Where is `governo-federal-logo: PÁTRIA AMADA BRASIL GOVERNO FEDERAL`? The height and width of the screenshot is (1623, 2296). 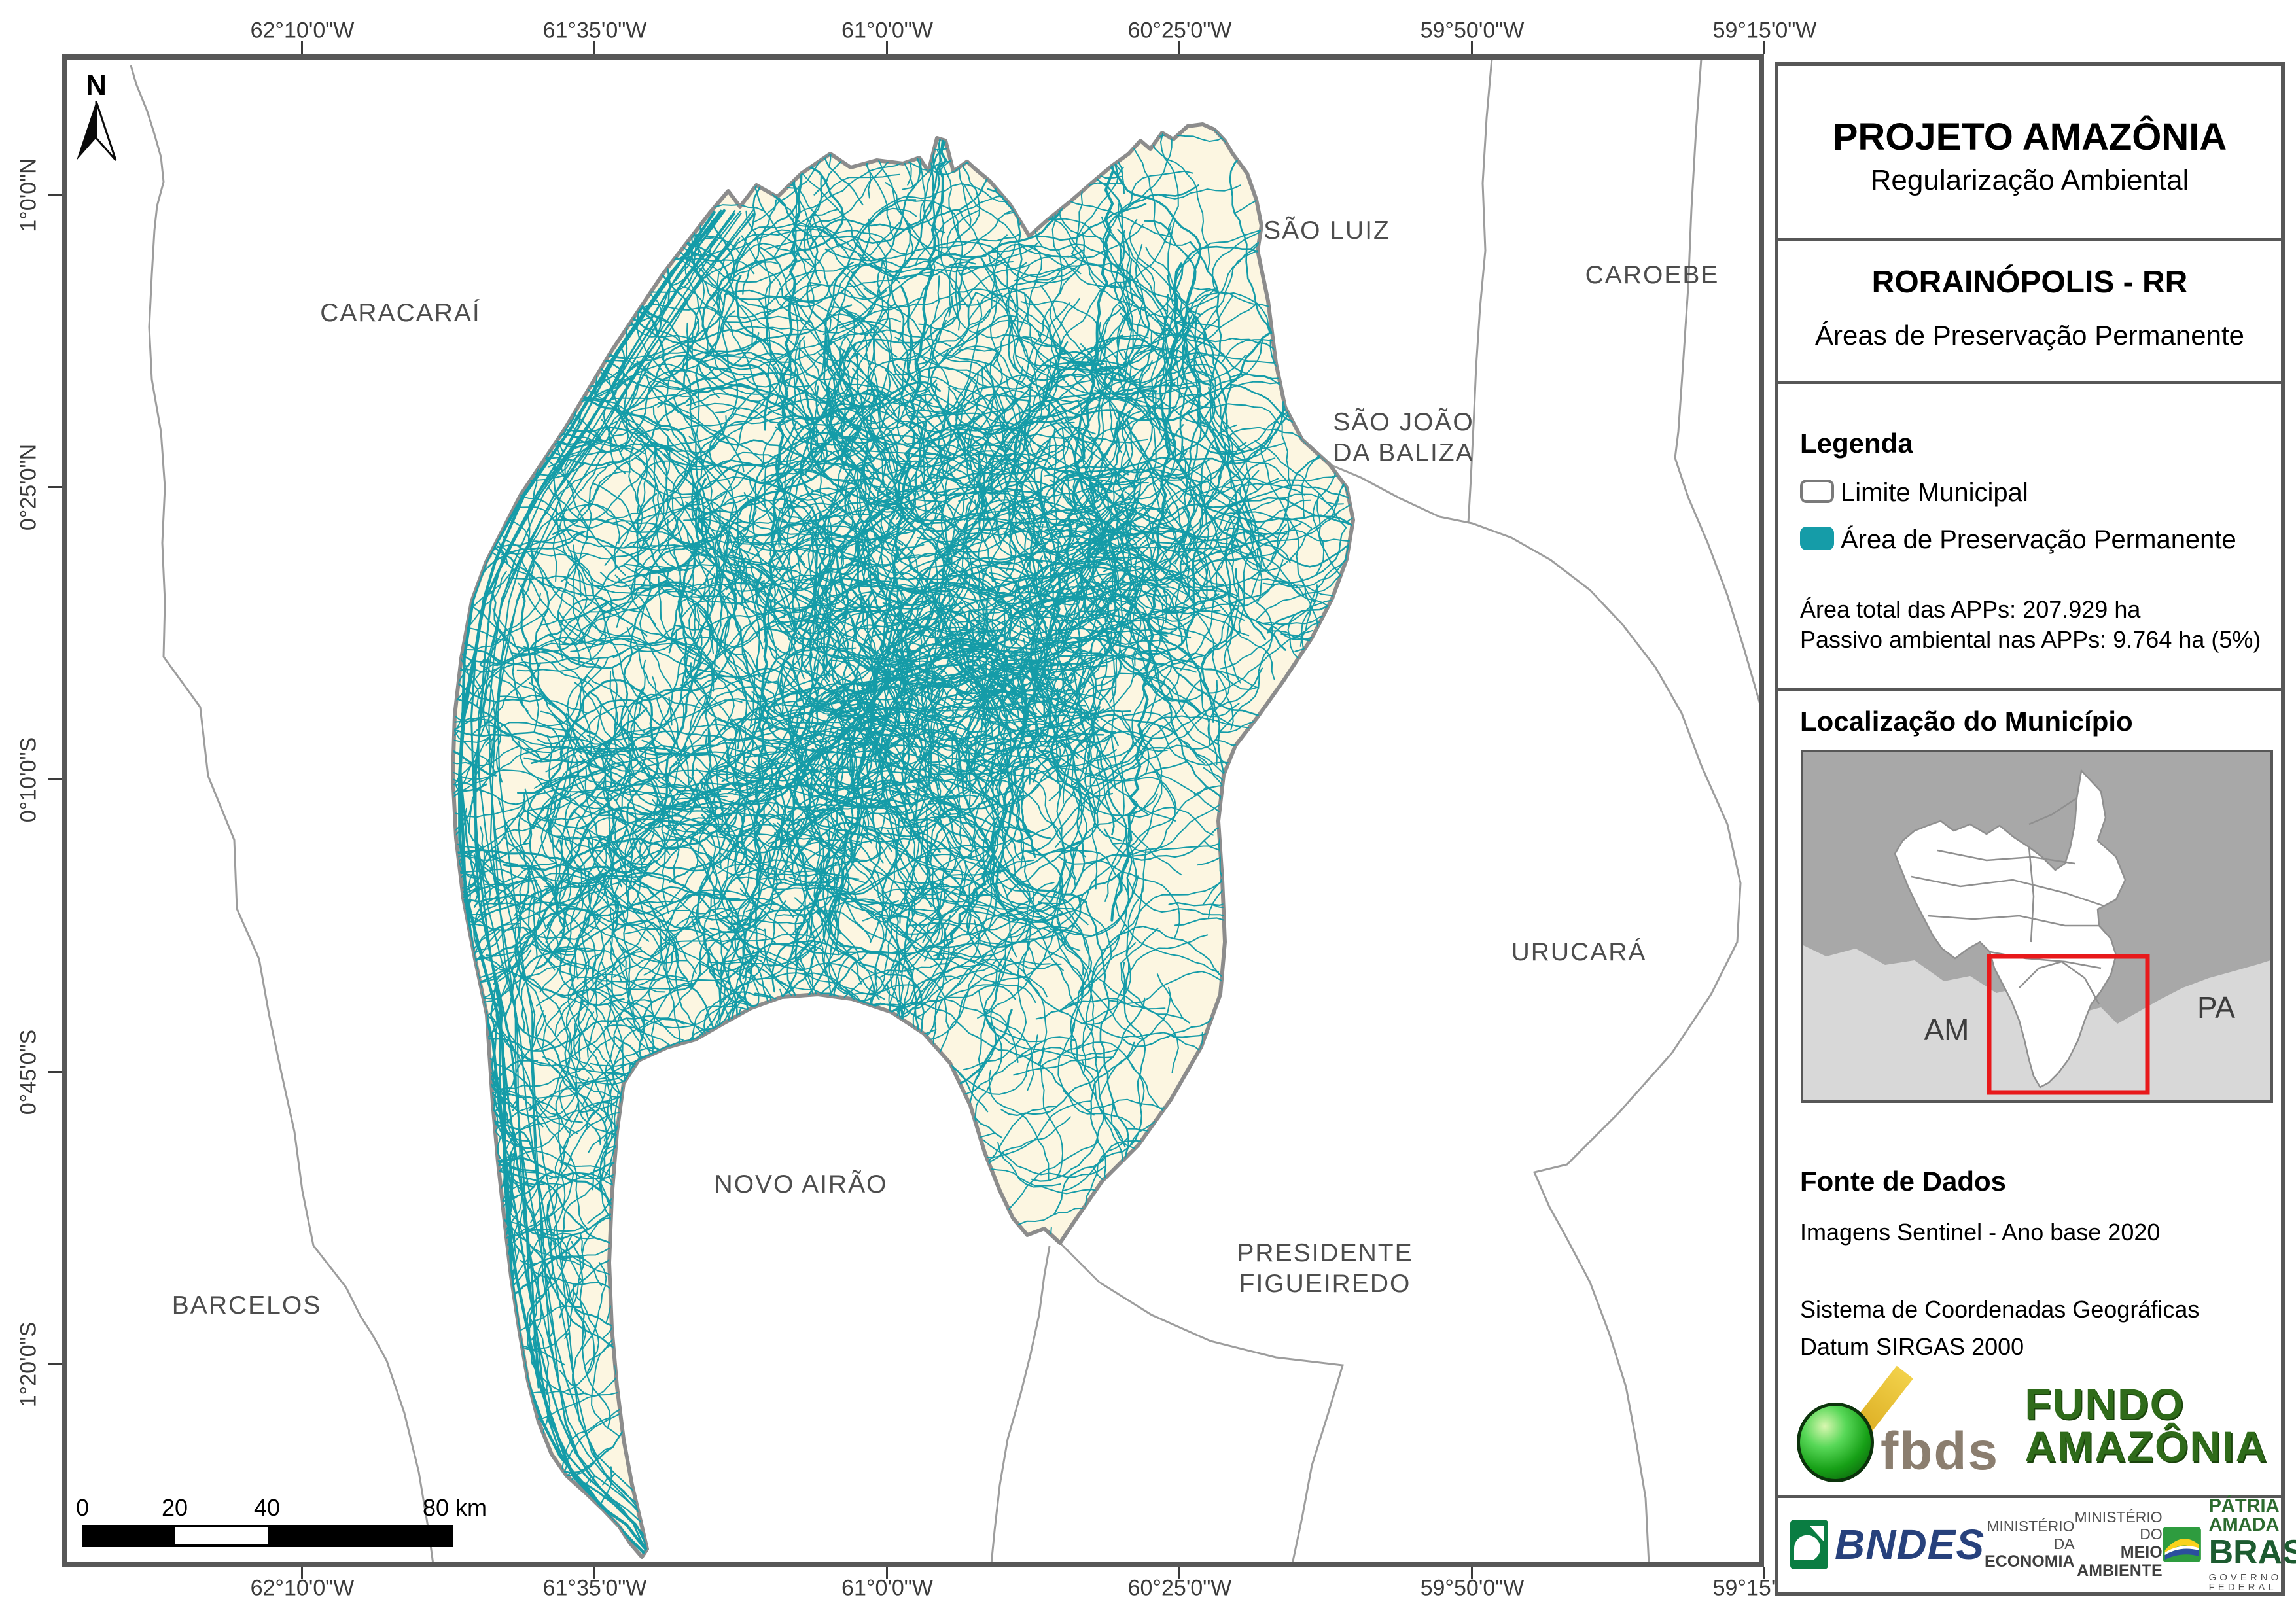
governo-federal-logo: PÁTRIA AMADA BRASIL GOVERNO FEDERAL is located at coordinates (2229, 1545).